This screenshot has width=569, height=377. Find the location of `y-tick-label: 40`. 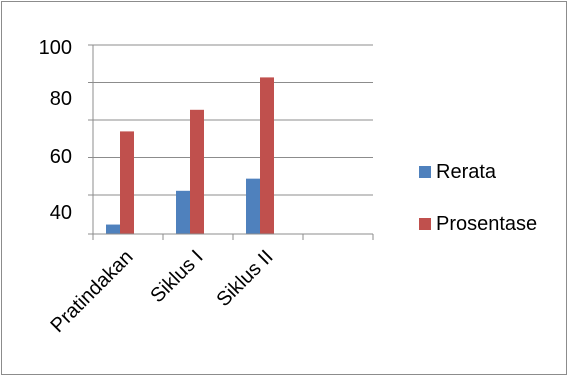

y-tick-label: 40 is located at coordinates (61, 213).